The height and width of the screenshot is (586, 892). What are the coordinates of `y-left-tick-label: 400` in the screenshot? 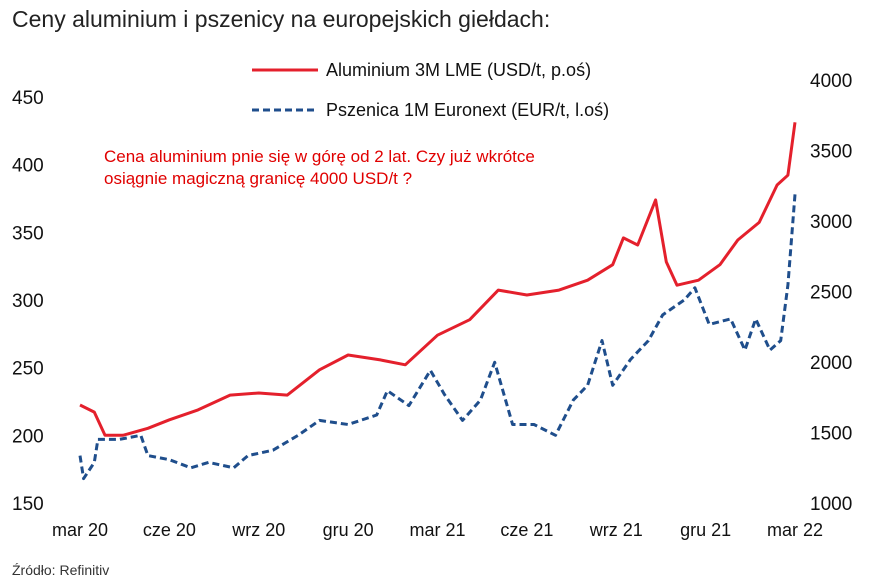 It's located at (28, 166).